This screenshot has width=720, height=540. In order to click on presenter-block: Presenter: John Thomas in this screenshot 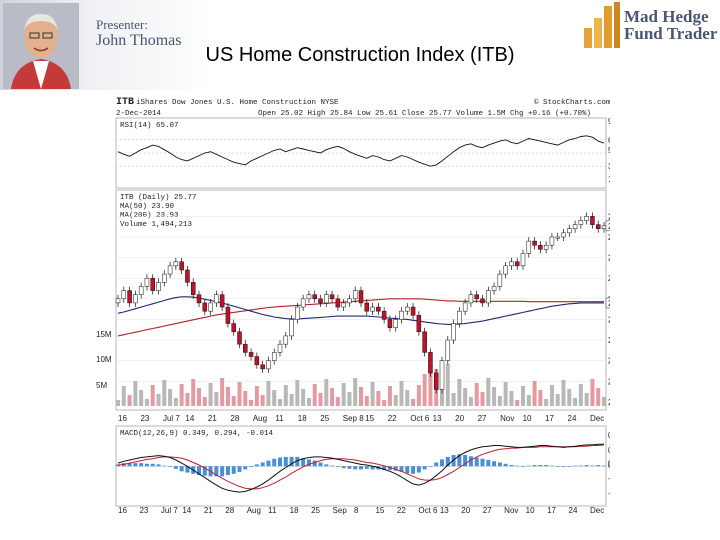, I will do `click(161, 34)`.